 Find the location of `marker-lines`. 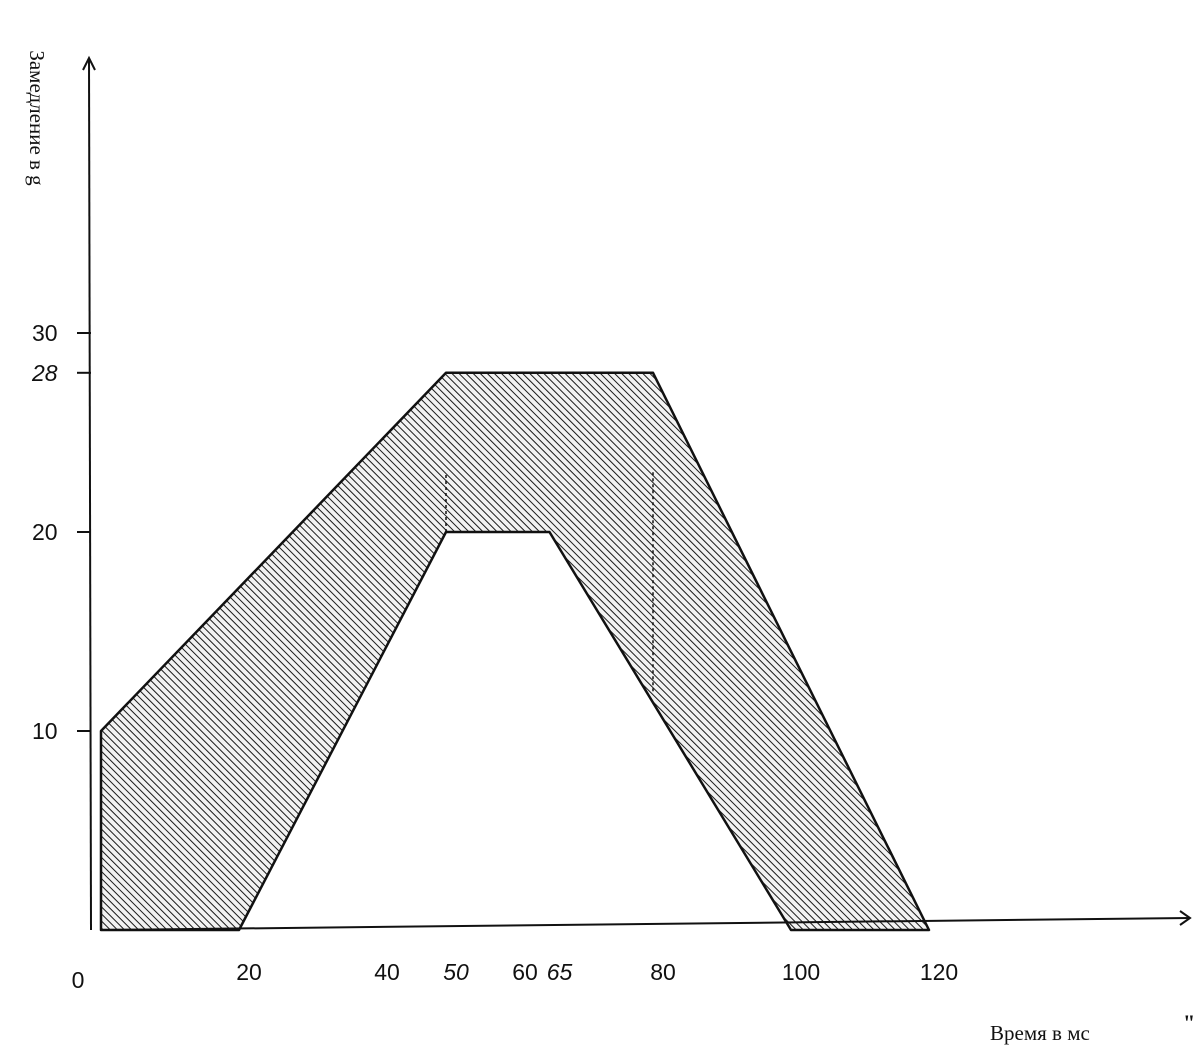

marker-lines is located at coordinates (549, 582).